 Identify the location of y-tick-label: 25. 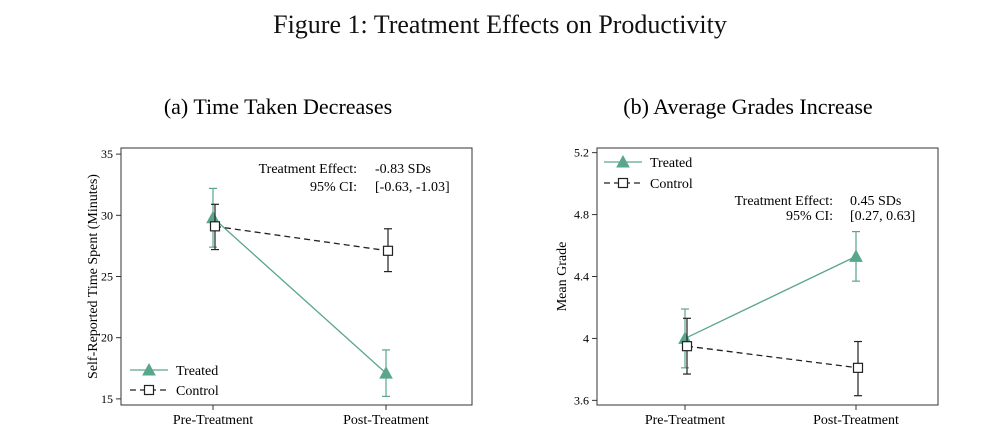
(107, 277).